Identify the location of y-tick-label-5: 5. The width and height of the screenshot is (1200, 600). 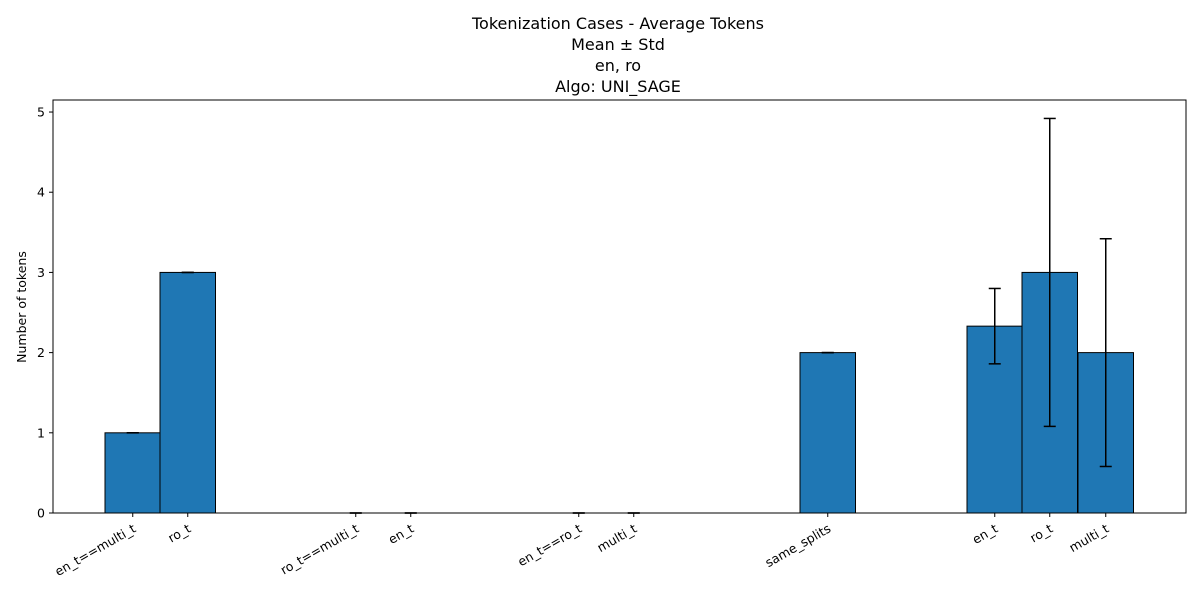
(41, 112).